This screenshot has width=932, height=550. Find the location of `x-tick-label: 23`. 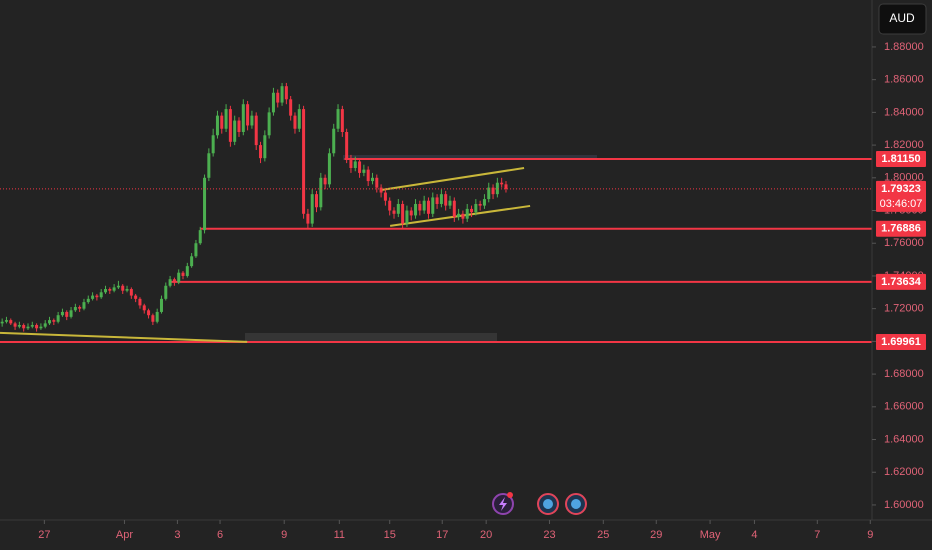

x-tick-label: 23 is located at coordinates (549, 535).